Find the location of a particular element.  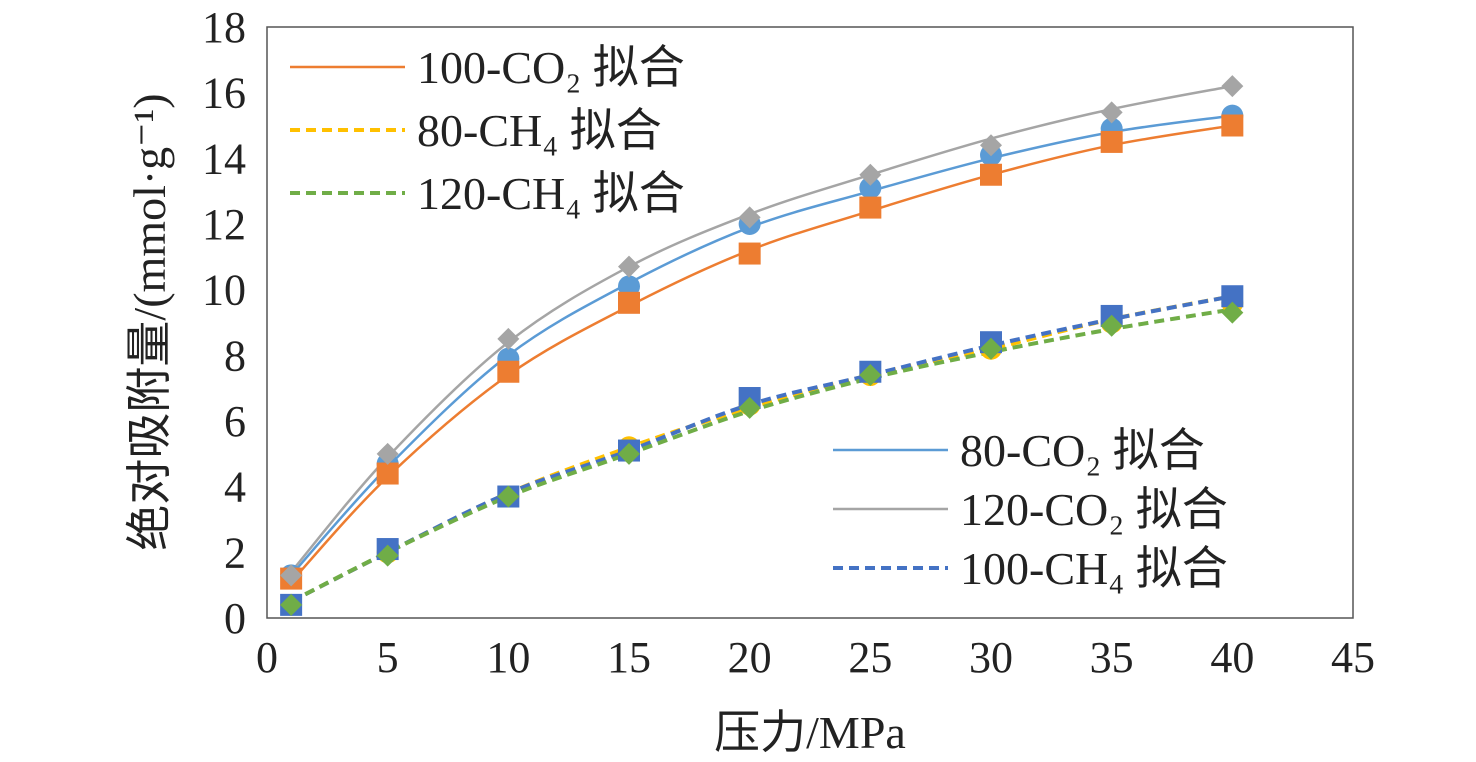

legend-label: 100-CO₂ 拟合 is located at coordinates (551, 67).